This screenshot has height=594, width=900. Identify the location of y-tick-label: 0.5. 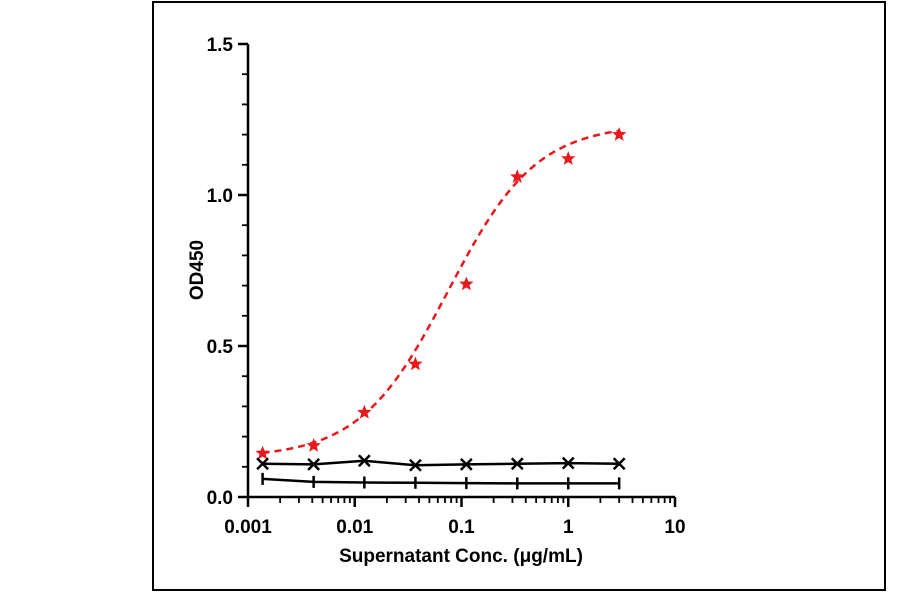
(220, 347).